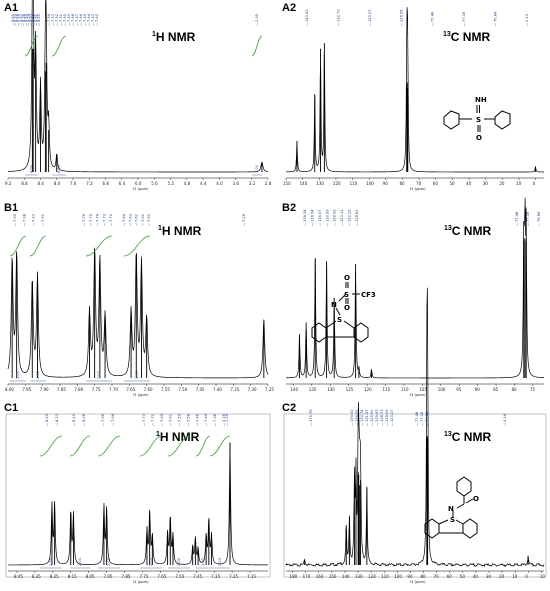  Describe the element at coordinates (422, 416) in the screenshot. I see `peak-value-label: 77.16` at that location.